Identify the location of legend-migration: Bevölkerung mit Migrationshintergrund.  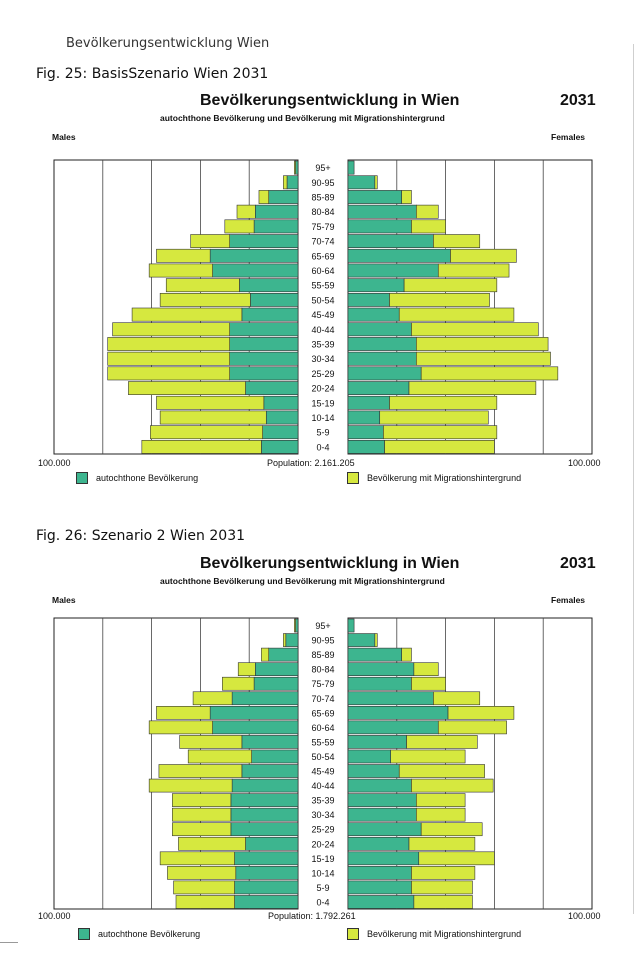
(434, 478).